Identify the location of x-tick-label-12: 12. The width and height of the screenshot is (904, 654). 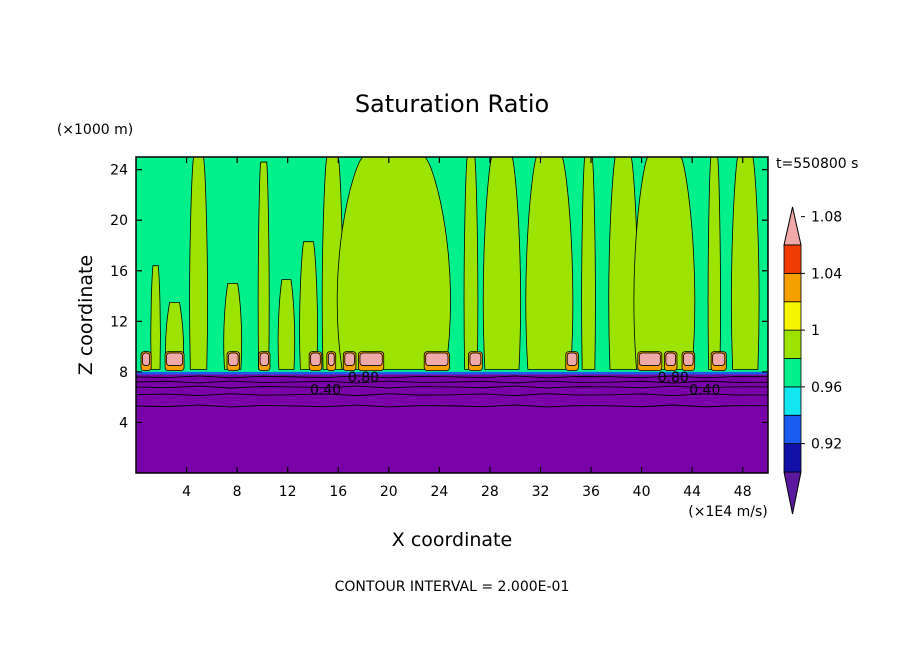
(288, 492).